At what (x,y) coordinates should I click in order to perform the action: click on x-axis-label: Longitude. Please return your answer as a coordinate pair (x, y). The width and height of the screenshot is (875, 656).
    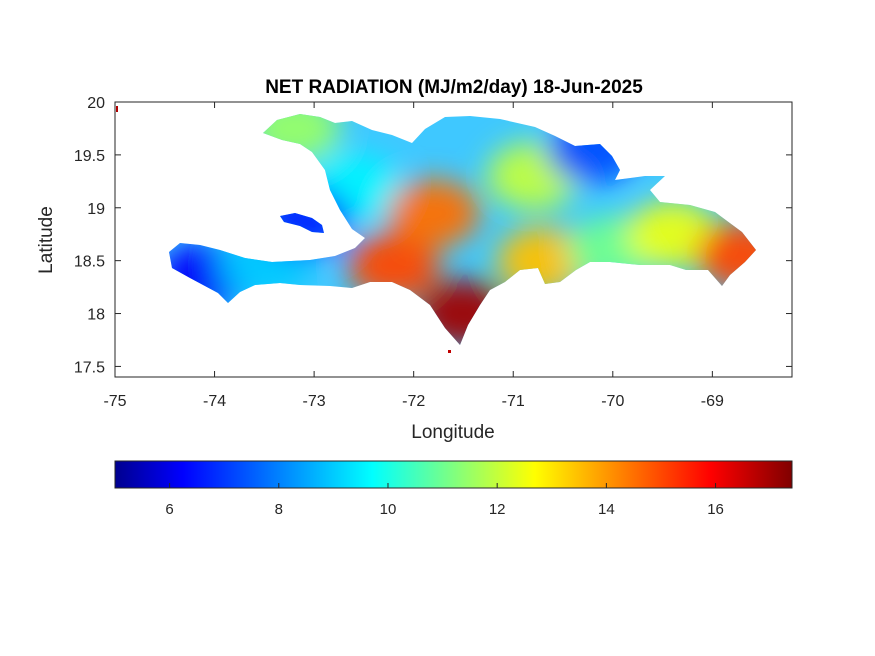
    Looking at the image, I should click on (452, 432).